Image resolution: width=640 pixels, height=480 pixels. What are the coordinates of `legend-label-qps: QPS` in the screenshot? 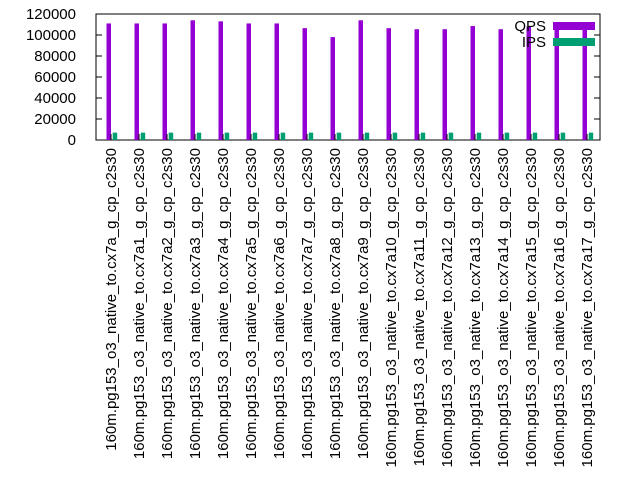 It's located at (530, 26).